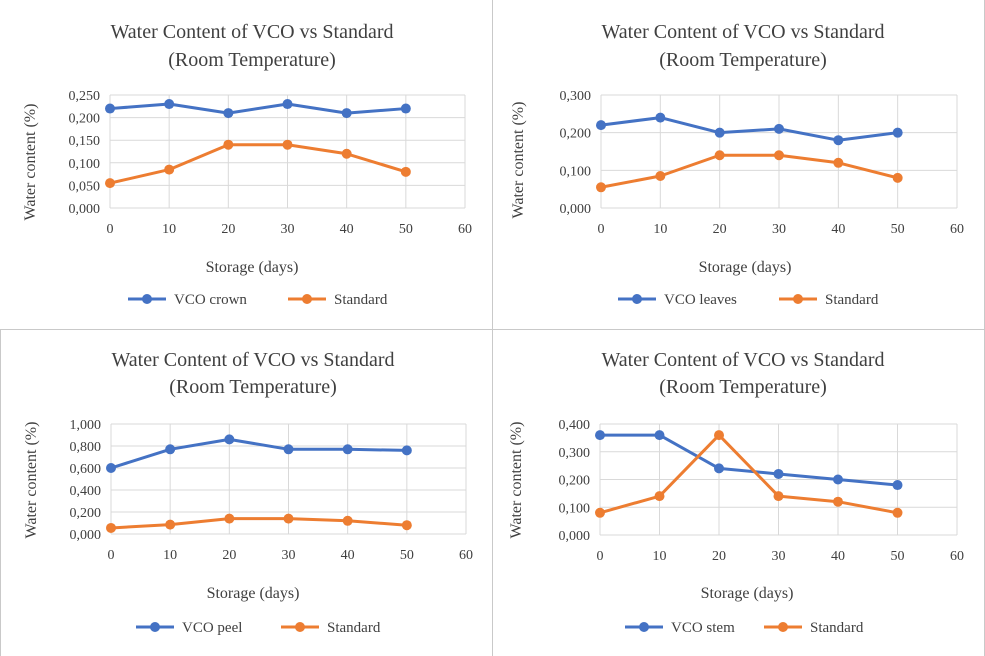  What do you see at coordinates (575, 425) in the screenshot?
I see `y-tick-label: 0,400` at bounding box center [575, 425].